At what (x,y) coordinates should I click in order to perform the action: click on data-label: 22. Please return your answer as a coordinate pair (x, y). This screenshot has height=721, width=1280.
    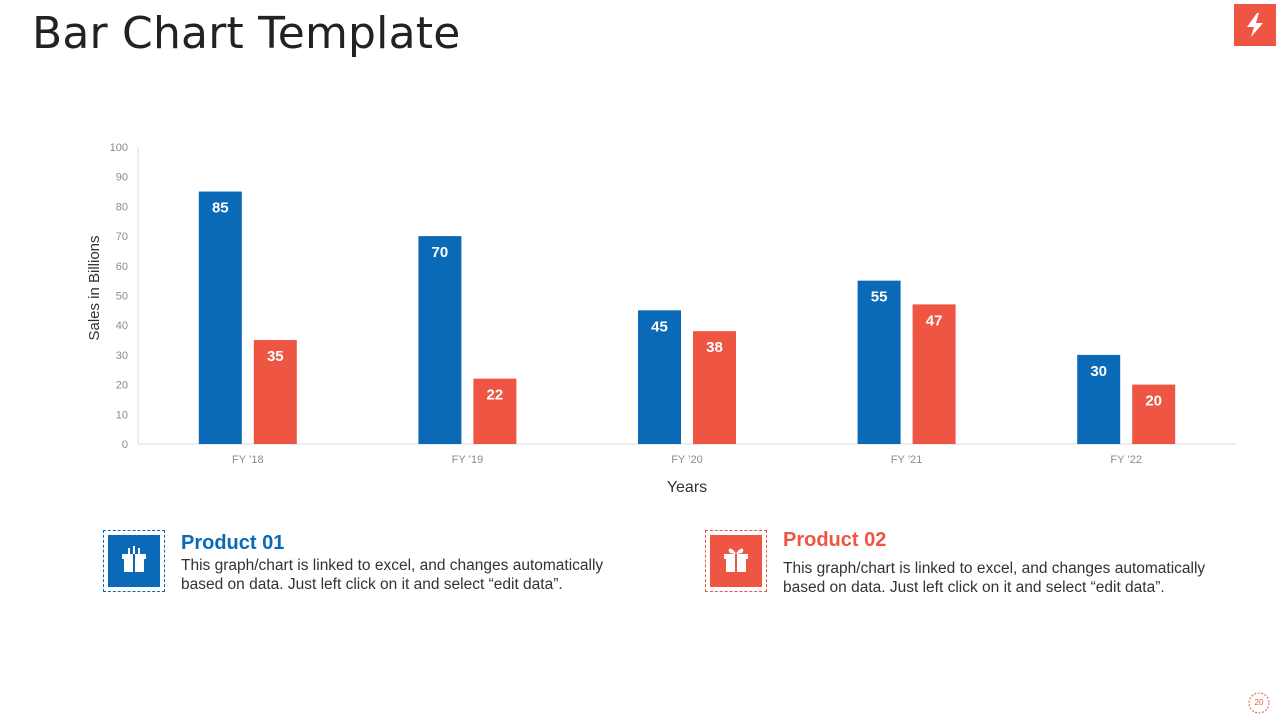
    Looking at the image, I should click on (495, 395).